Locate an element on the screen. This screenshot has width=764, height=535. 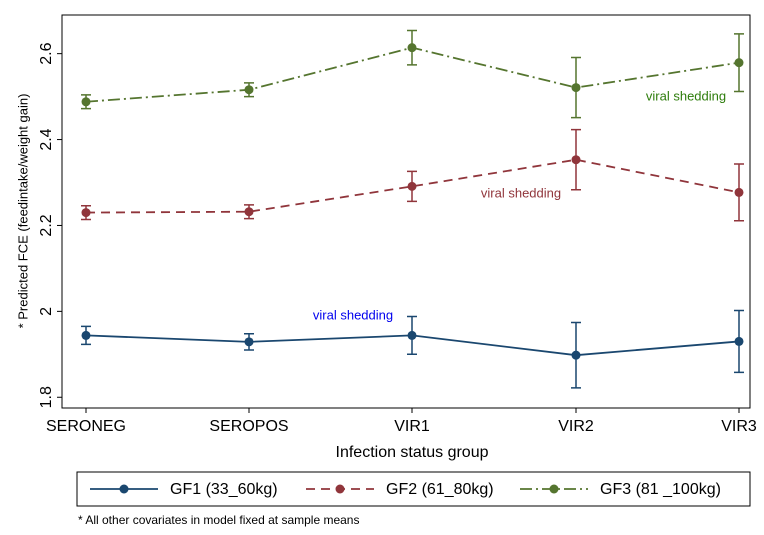
legend-label: GF1 (33_60kg) is located at coordinates (224, 489).